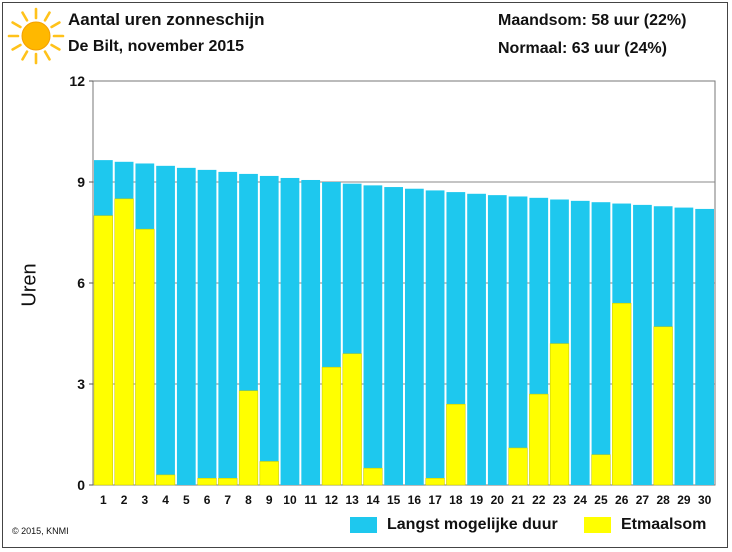  Describe the element at coordinates (40, 531) in the screenshot. I see `copyright: © 2015, KNMI` at that location.